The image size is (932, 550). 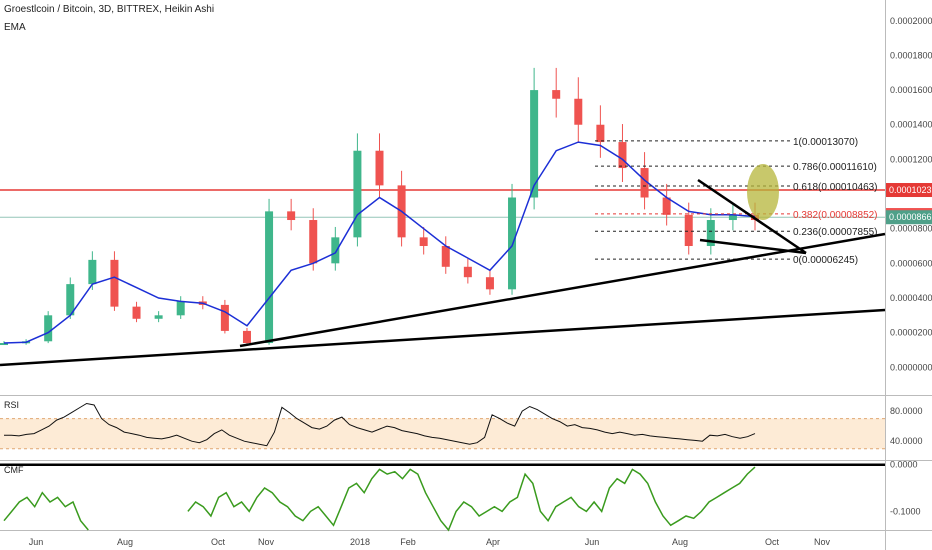 What do you see at coordinates (906, 411) in the screenshot?
I see `rsi-y-tick: 80.0000` at bounding box center [906, 411].